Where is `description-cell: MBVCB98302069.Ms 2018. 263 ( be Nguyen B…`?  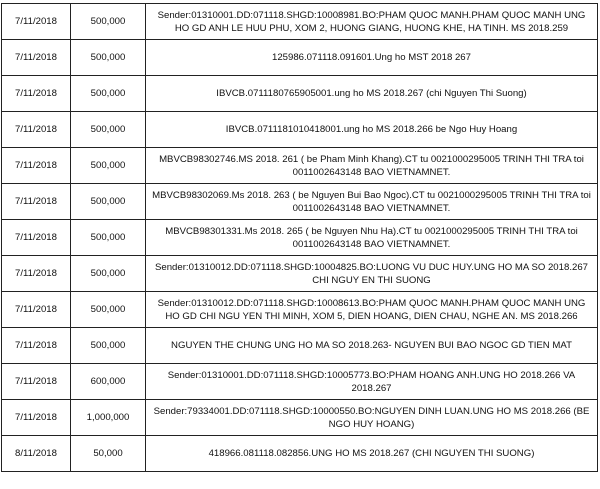 description-cell: MBVCB98302069.Ms 2018. 263 ( be Nguyen B… is located at coordinates (371, 201).